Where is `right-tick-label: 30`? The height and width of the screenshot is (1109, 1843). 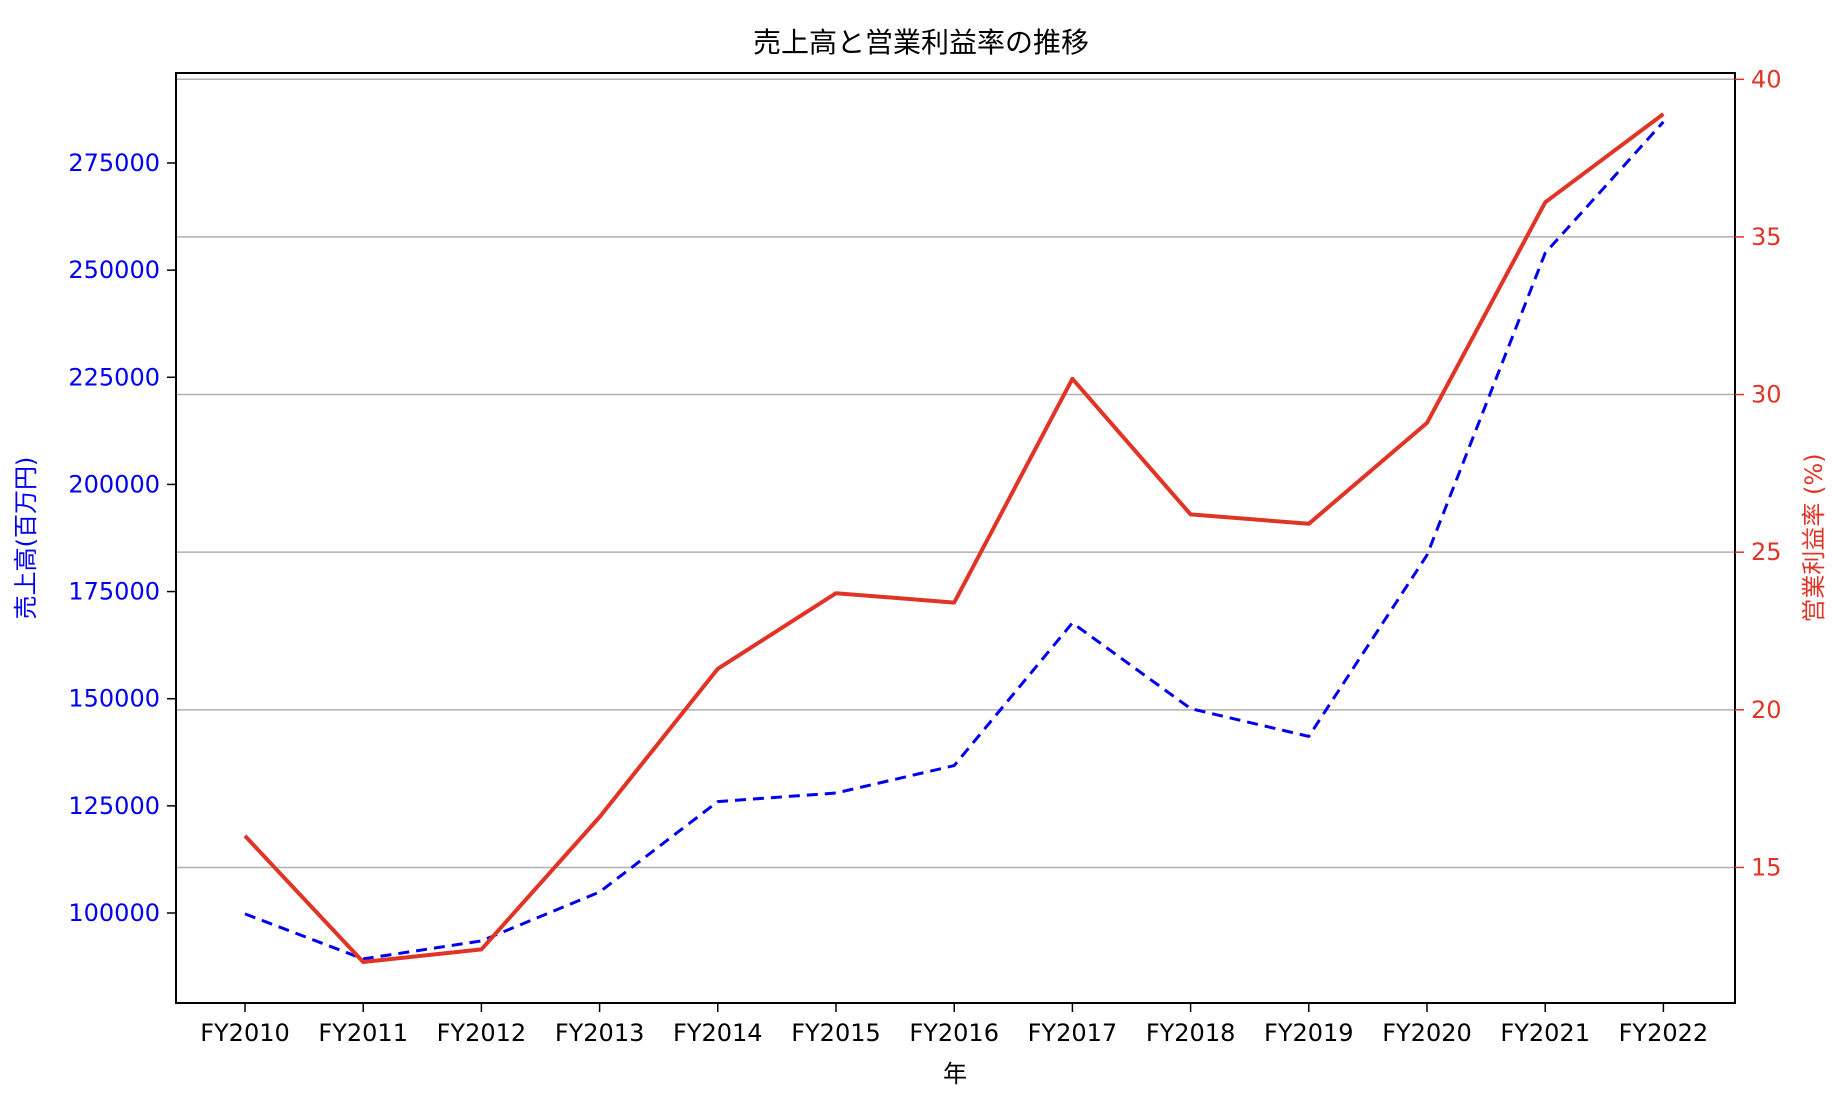
right-tick-label: 30 is located at coordinates (1766, 395).